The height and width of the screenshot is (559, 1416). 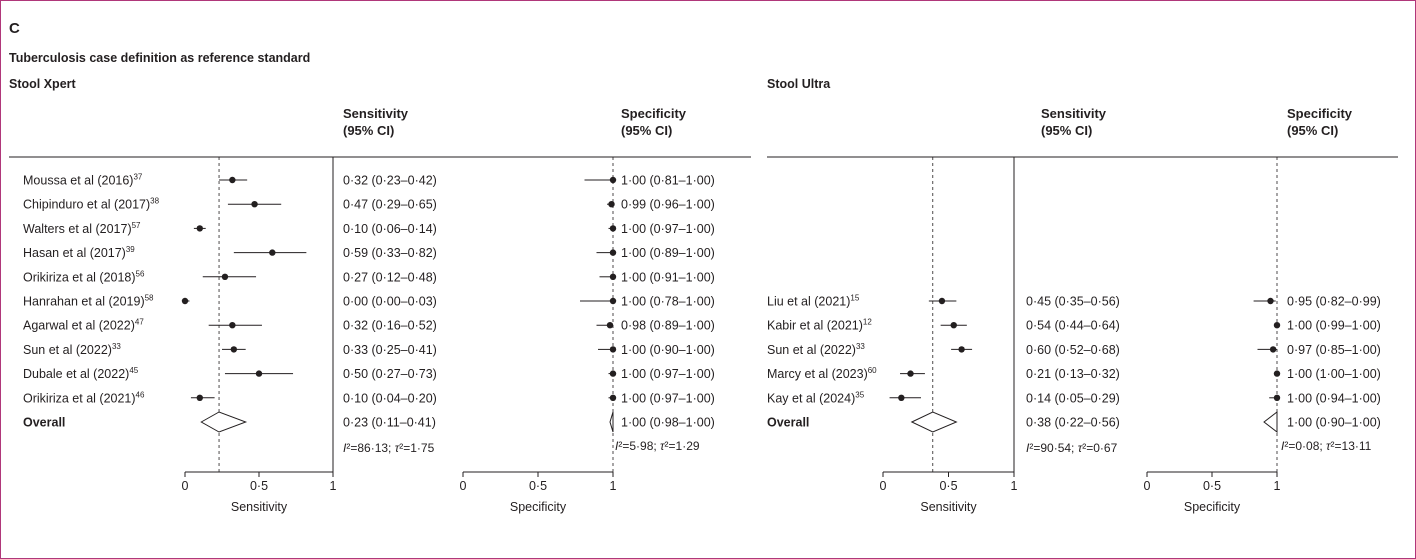 I want to click on specificity-heterogeneity: I²=0·08; τ²=13·11, so click(x=1326, y=446).